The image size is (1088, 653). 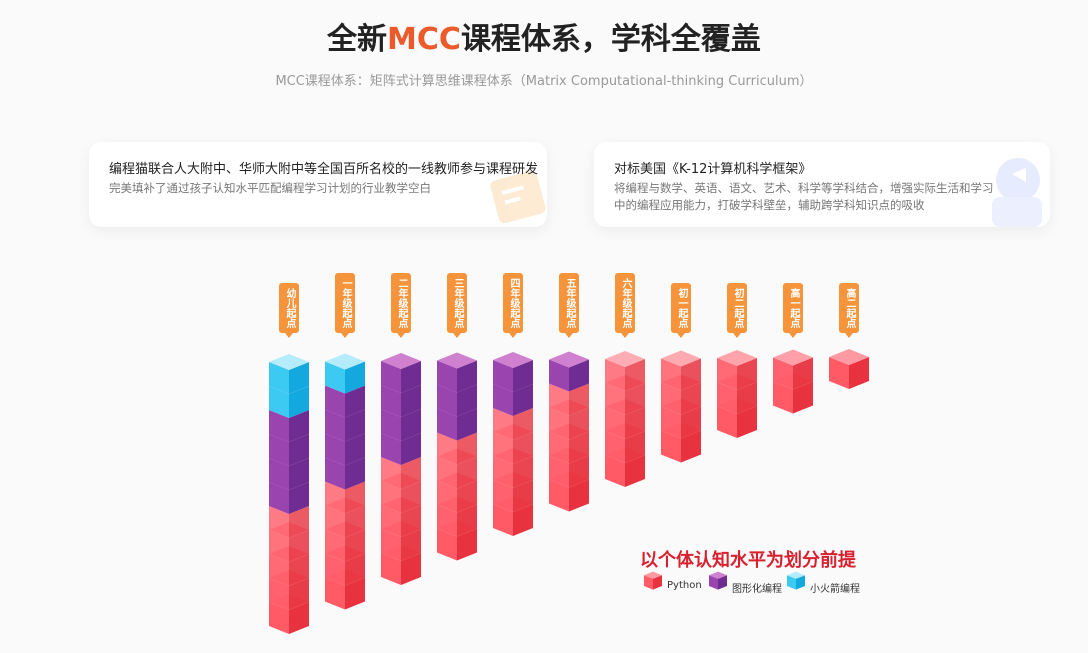 What do you see at coordinates (1017, 192) in the screenshot?
I see `card-icon` at bounding box center [1017, 192].